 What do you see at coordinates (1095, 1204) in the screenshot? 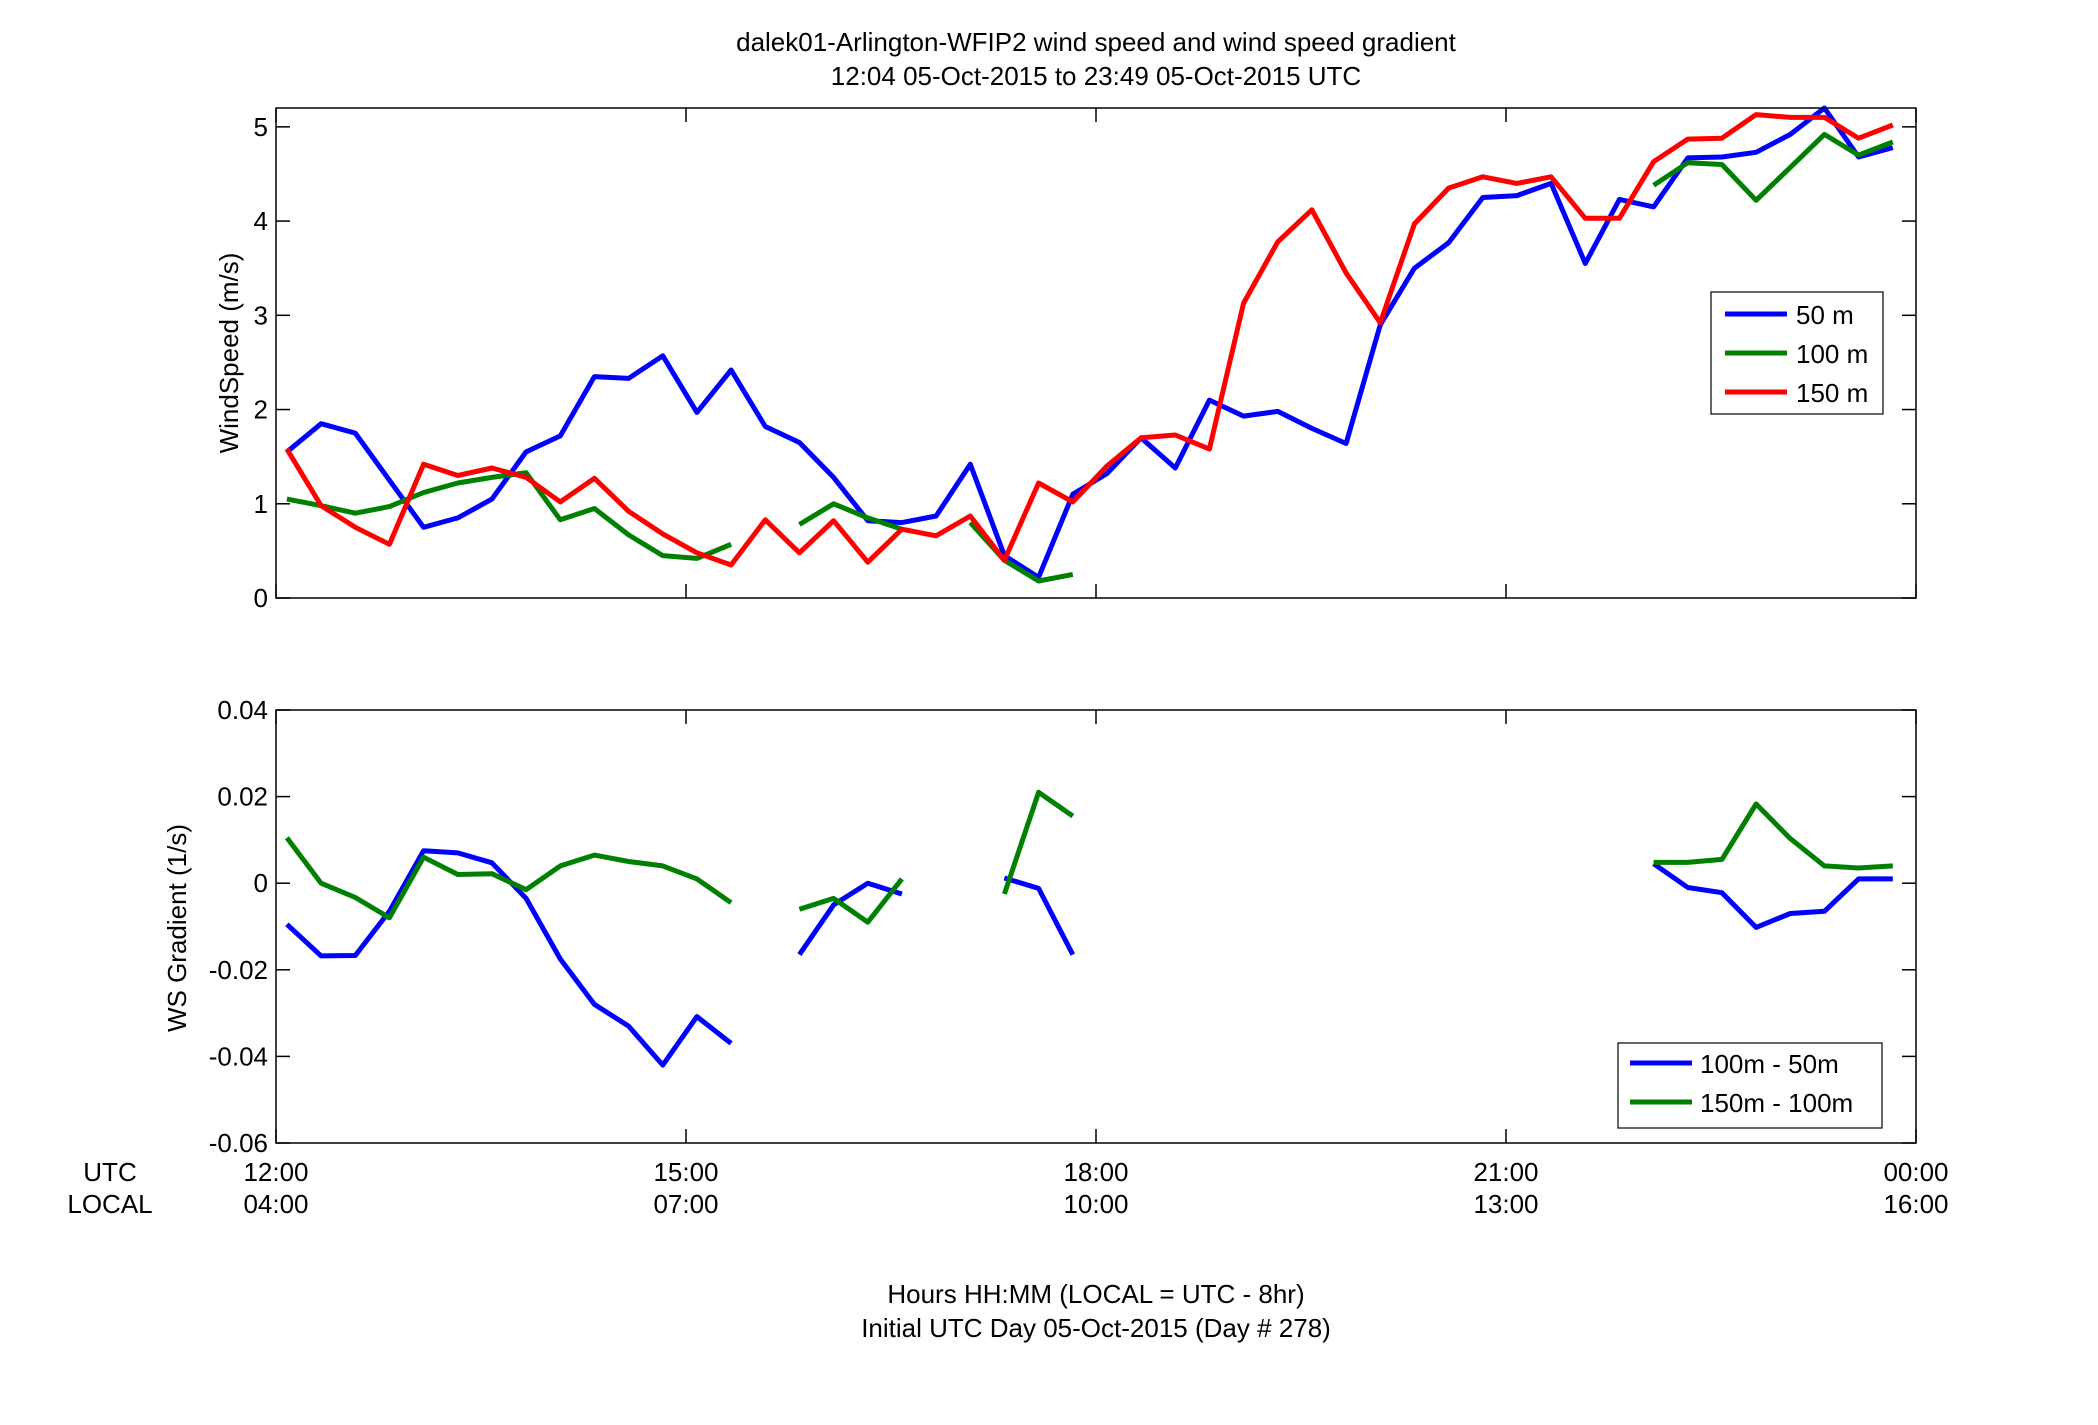
I see `xtick-label-local: 10:00` at bounding box center [1095, 1204].